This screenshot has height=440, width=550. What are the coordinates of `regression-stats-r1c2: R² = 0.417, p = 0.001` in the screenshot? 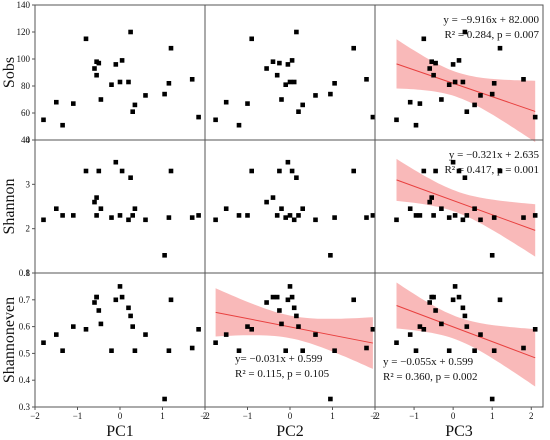 It's located at (491, 170).